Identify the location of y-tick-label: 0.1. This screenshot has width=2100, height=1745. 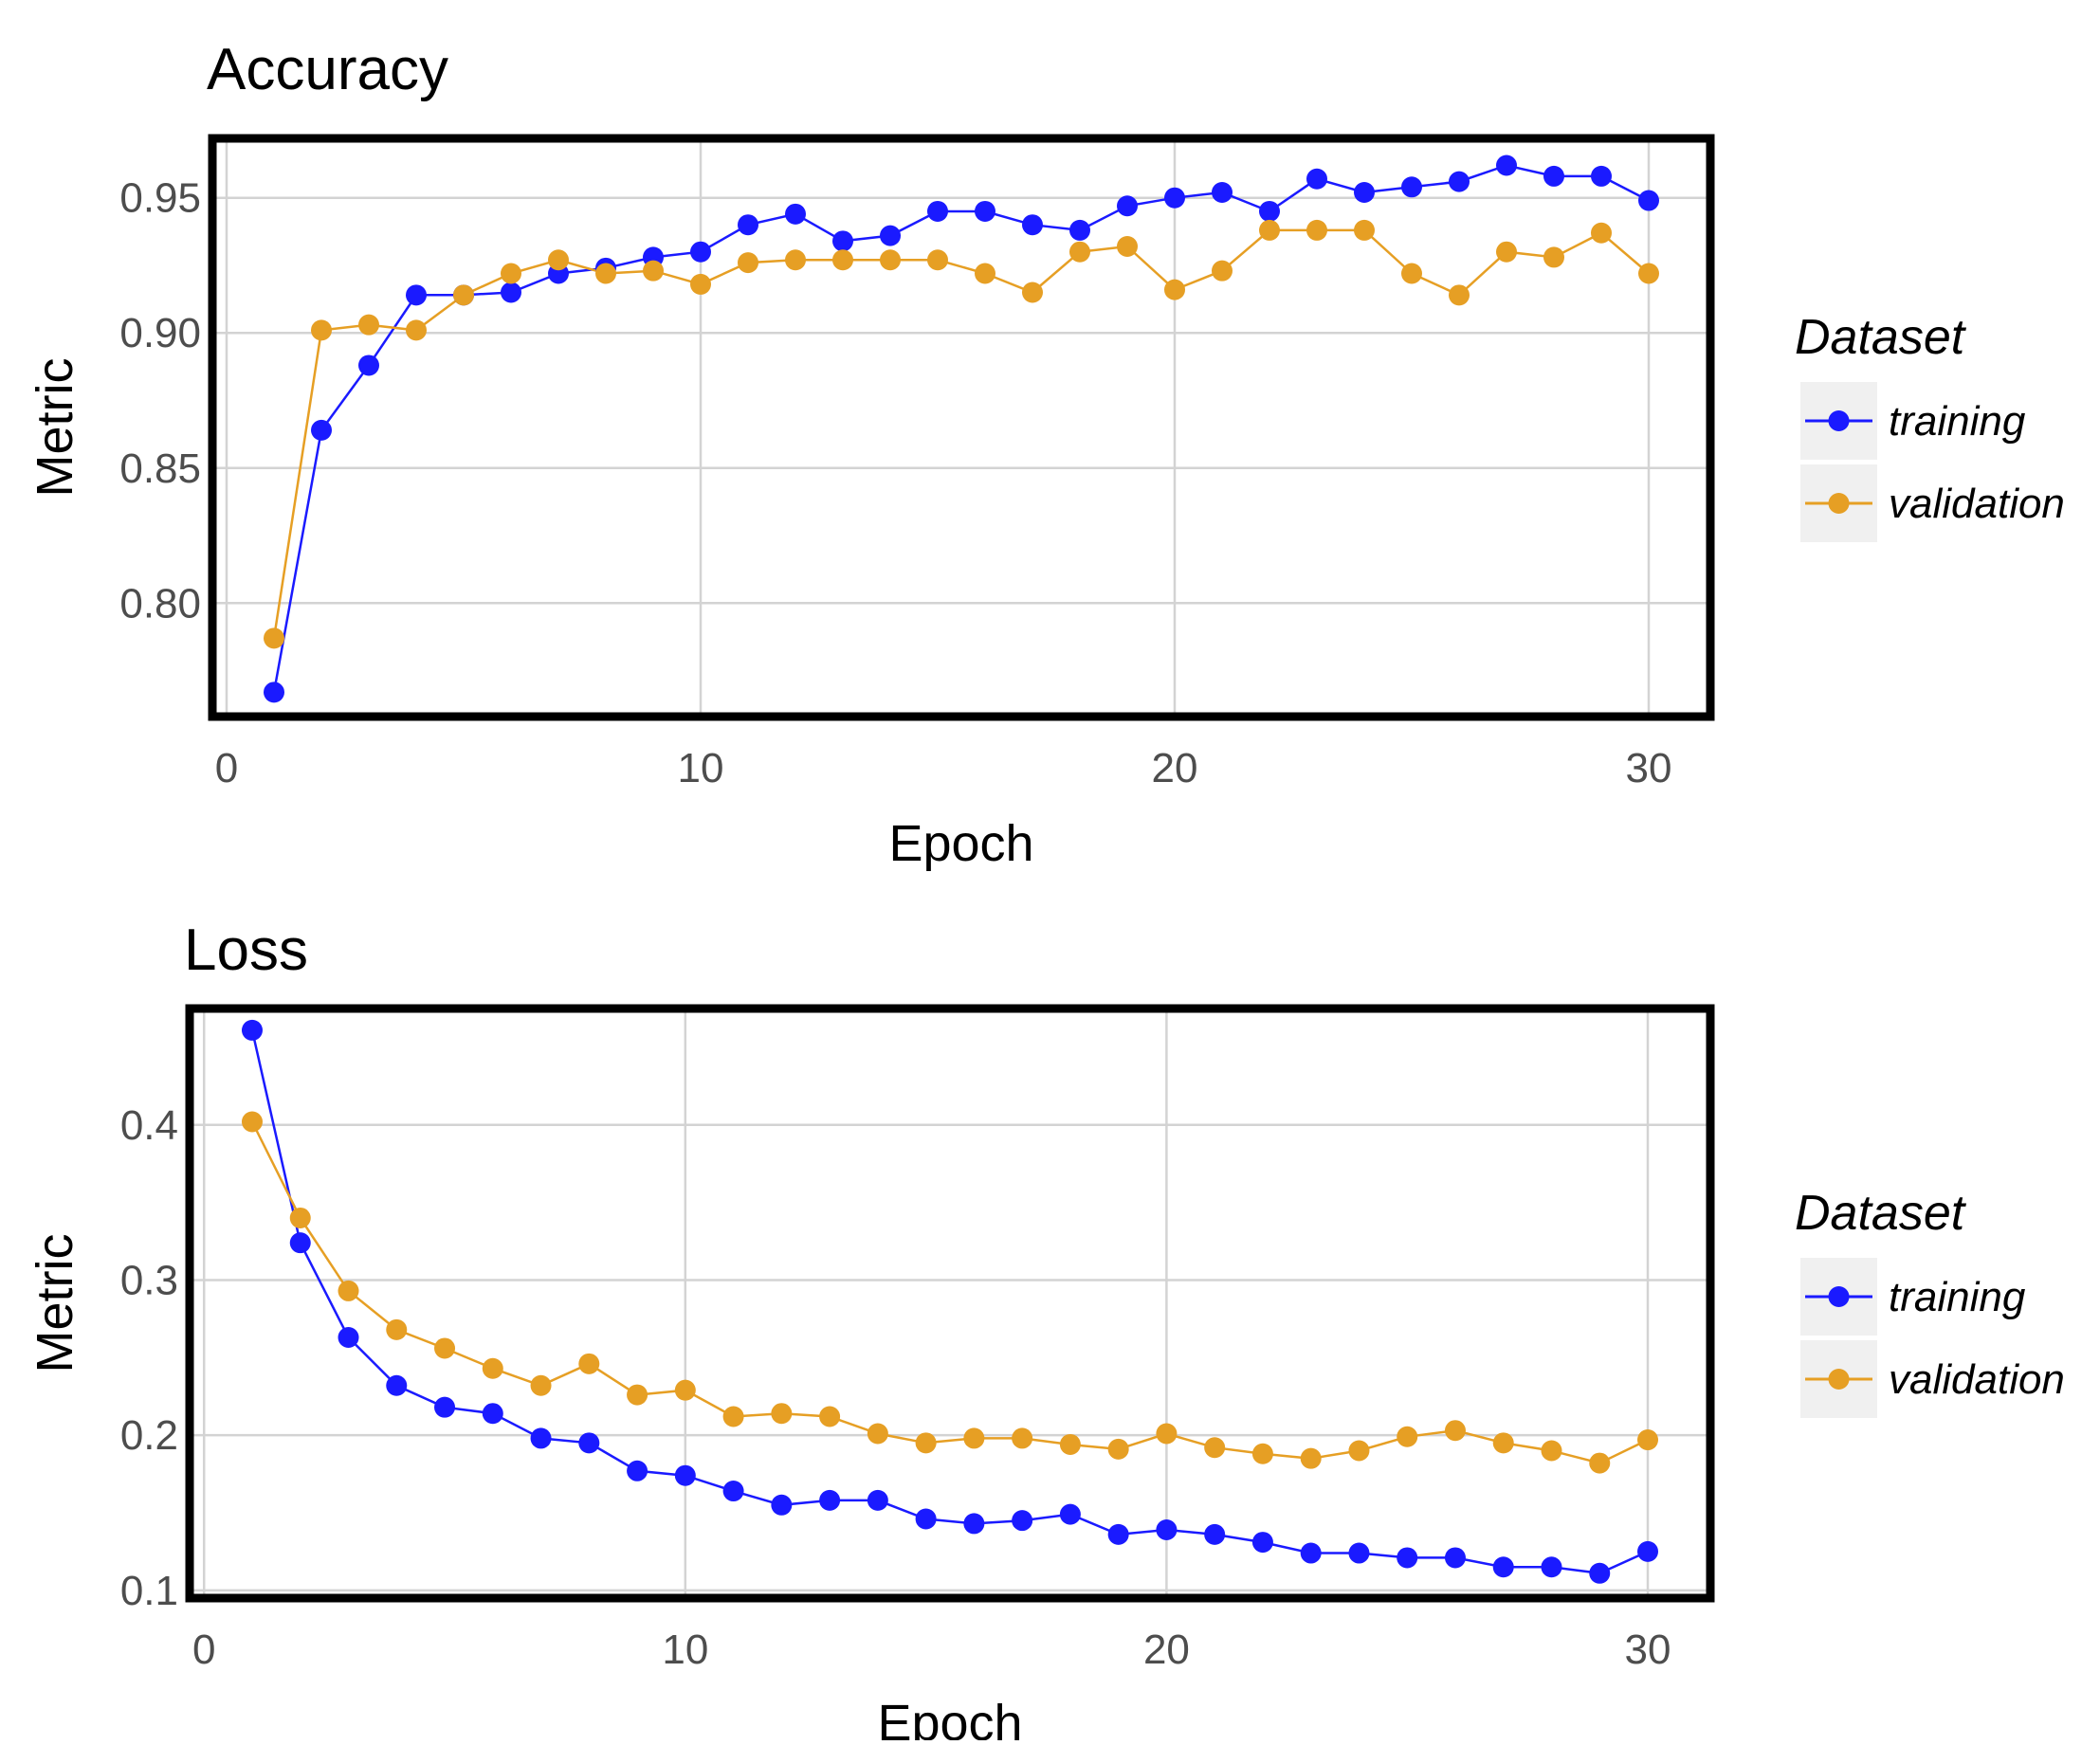
(149, 1591).